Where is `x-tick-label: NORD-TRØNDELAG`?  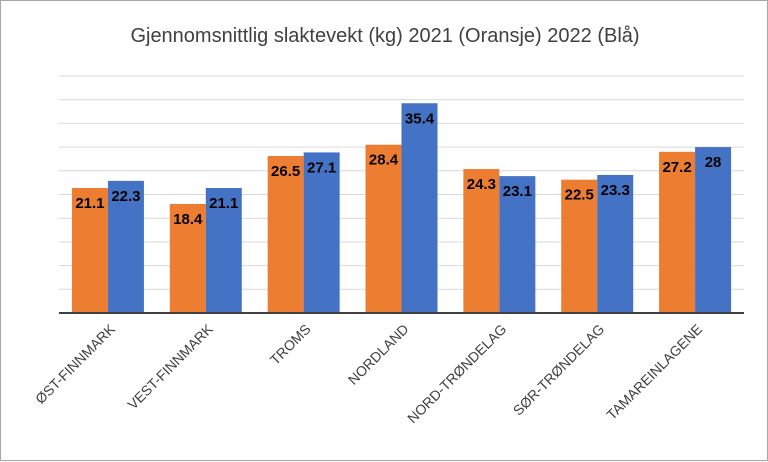
x-tick-label: NORD-TRØNDELAG is located at coordinates (456, 373).